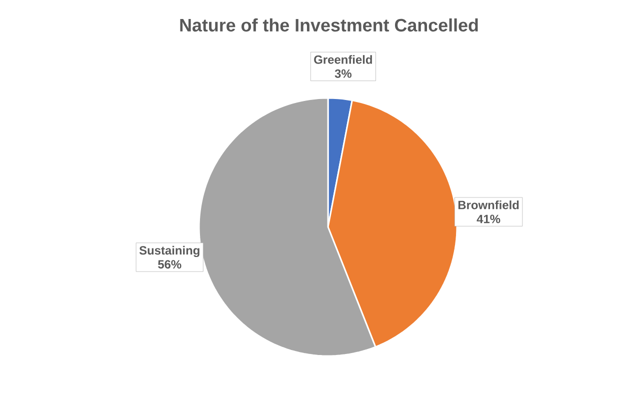 The image size is (638, 404). I want to click on data-label: 3%, so click(343, 73).